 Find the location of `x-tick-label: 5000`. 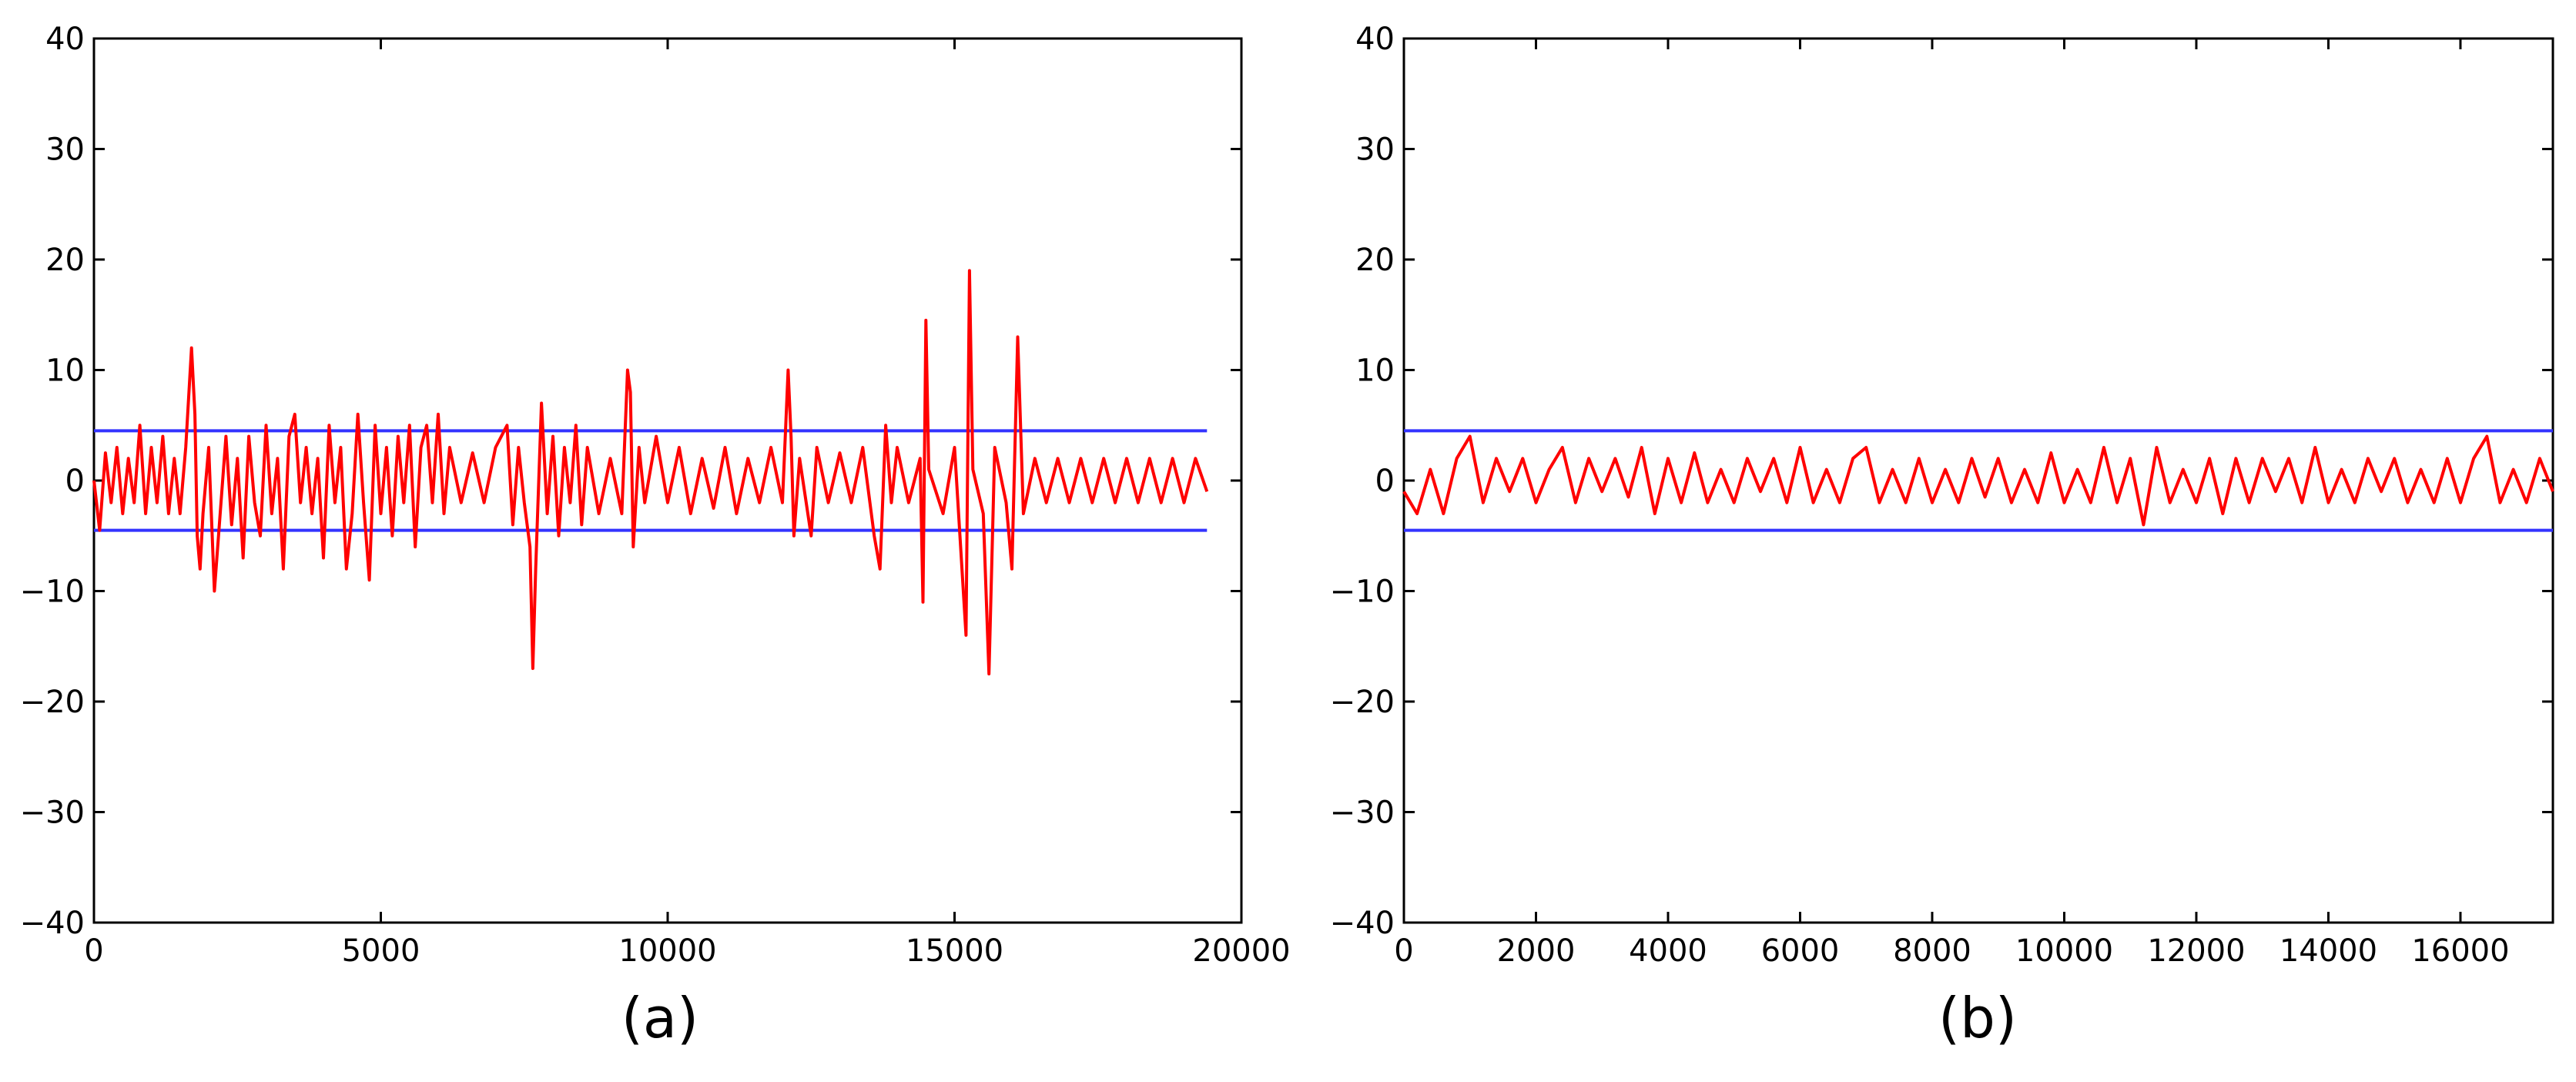

x-tick-label: 5000 is located at coordinates (381, 951).